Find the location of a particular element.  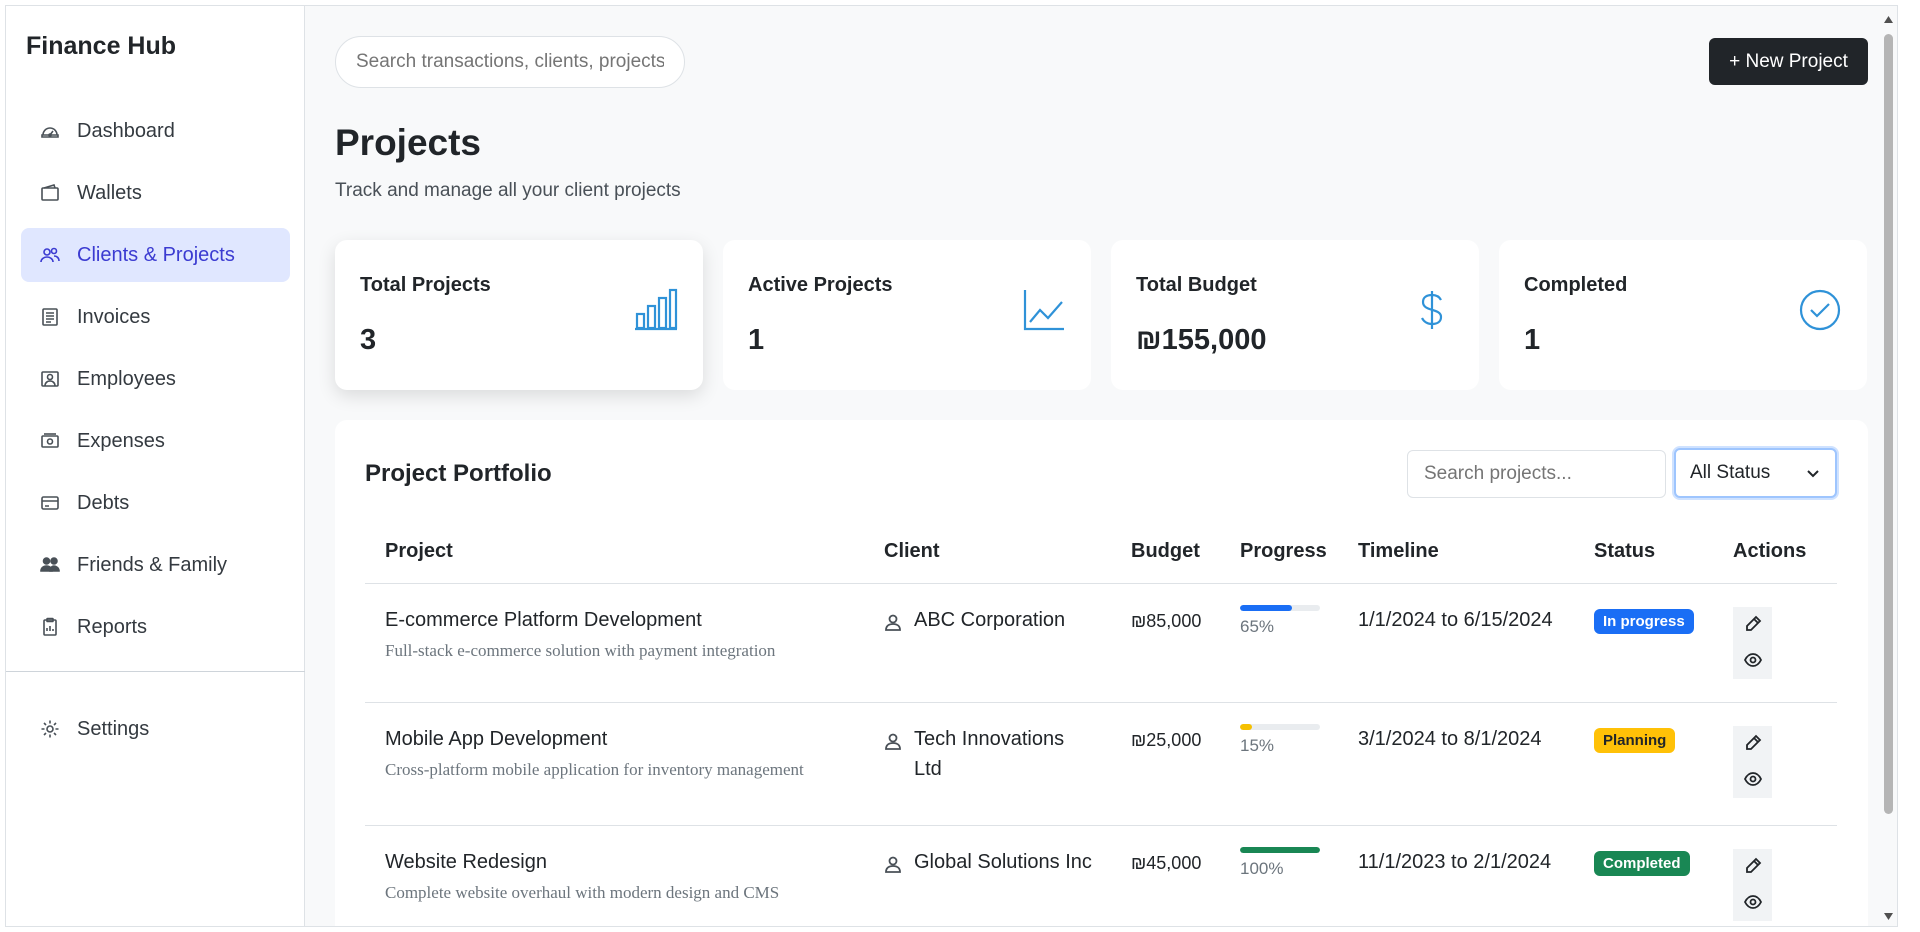

app-title: Finance Hub is located at coordinates (101, 46).